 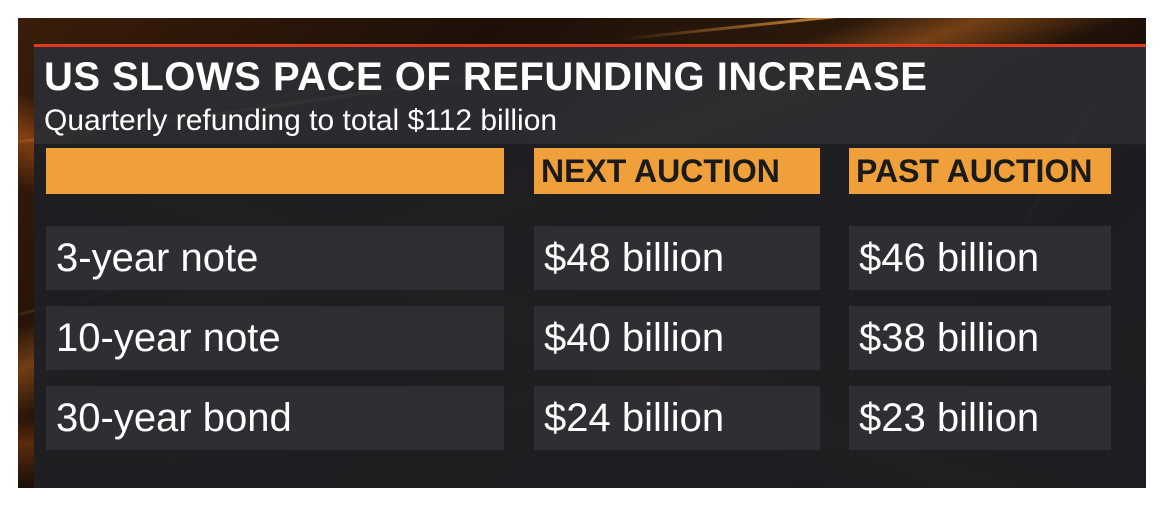 I want to click on light-streak, so click(x=876, y=29).